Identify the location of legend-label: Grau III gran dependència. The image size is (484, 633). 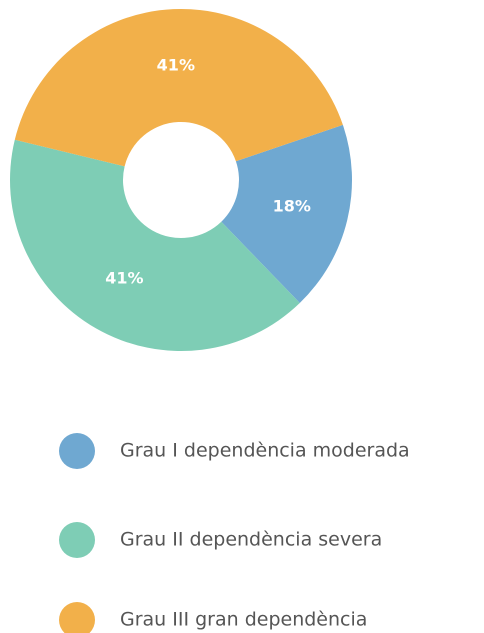
(243, 620).